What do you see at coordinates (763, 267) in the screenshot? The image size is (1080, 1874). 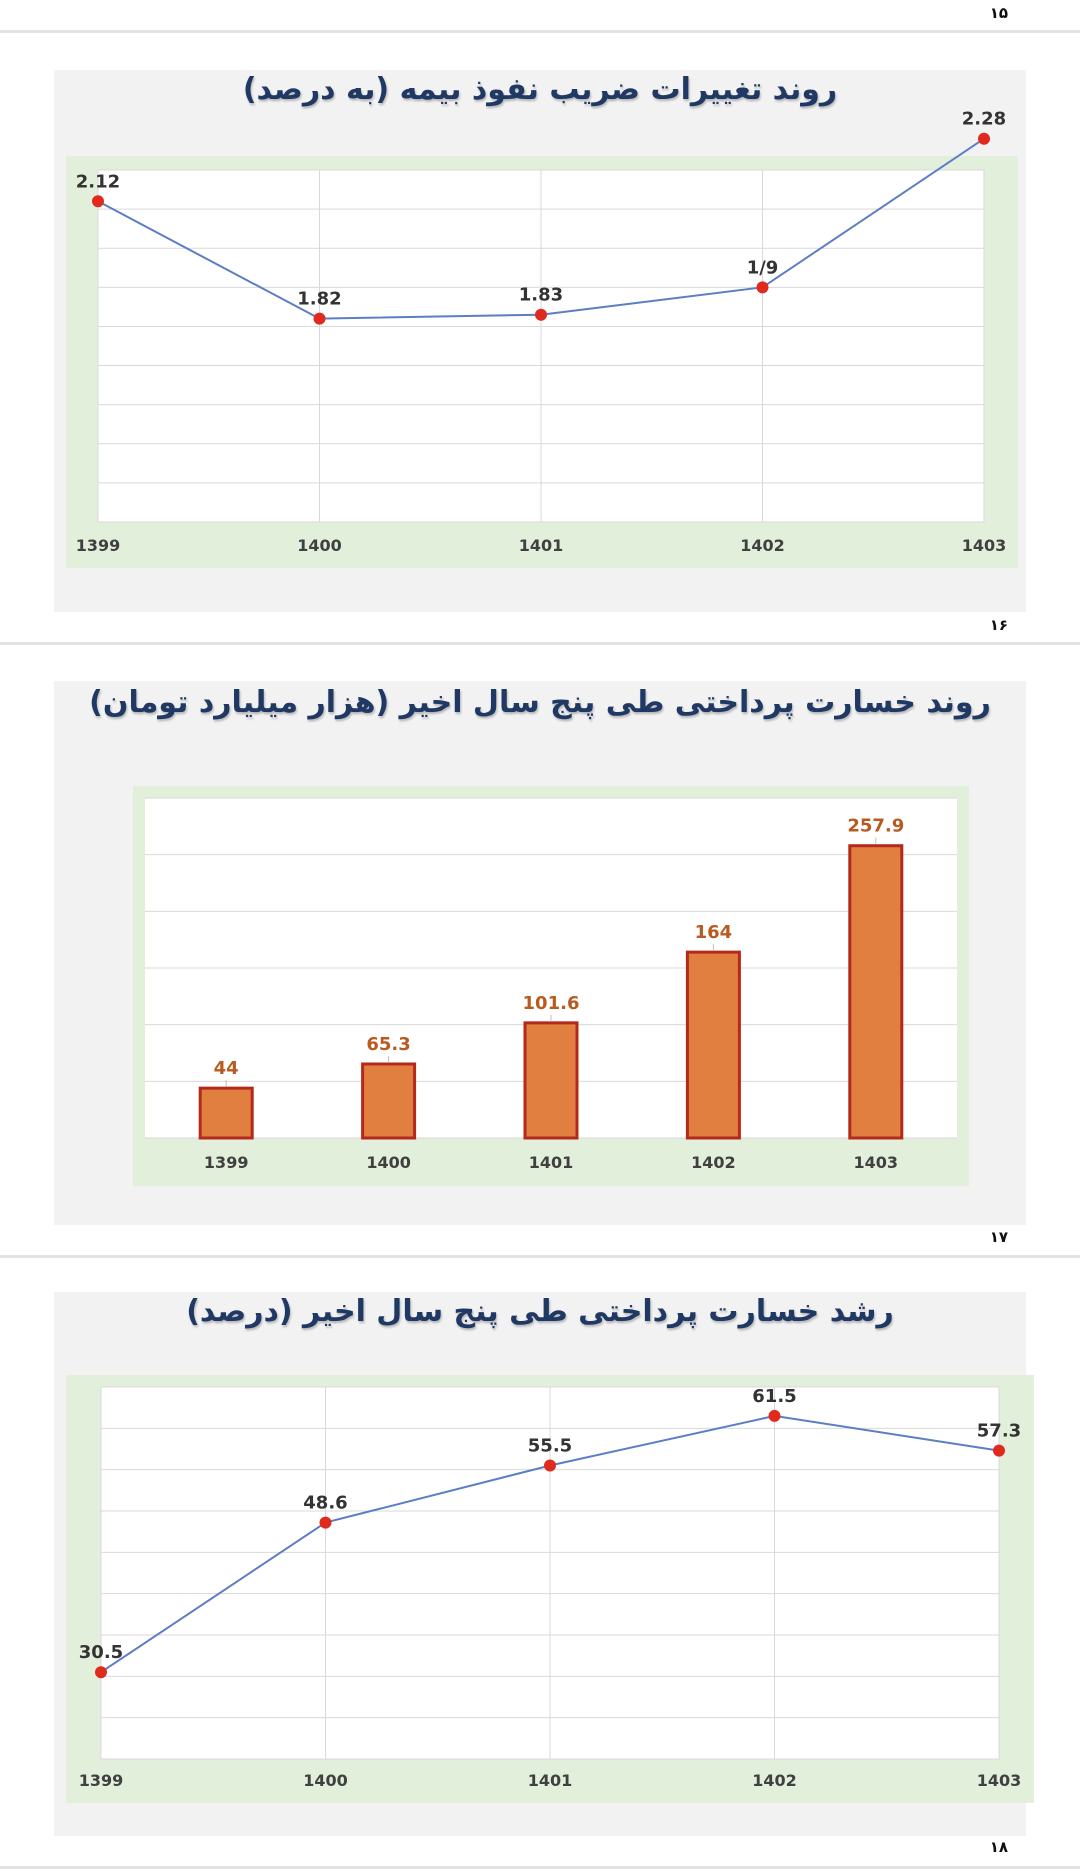 I see `data-label: 1/9` at bounding box center [763, 267].